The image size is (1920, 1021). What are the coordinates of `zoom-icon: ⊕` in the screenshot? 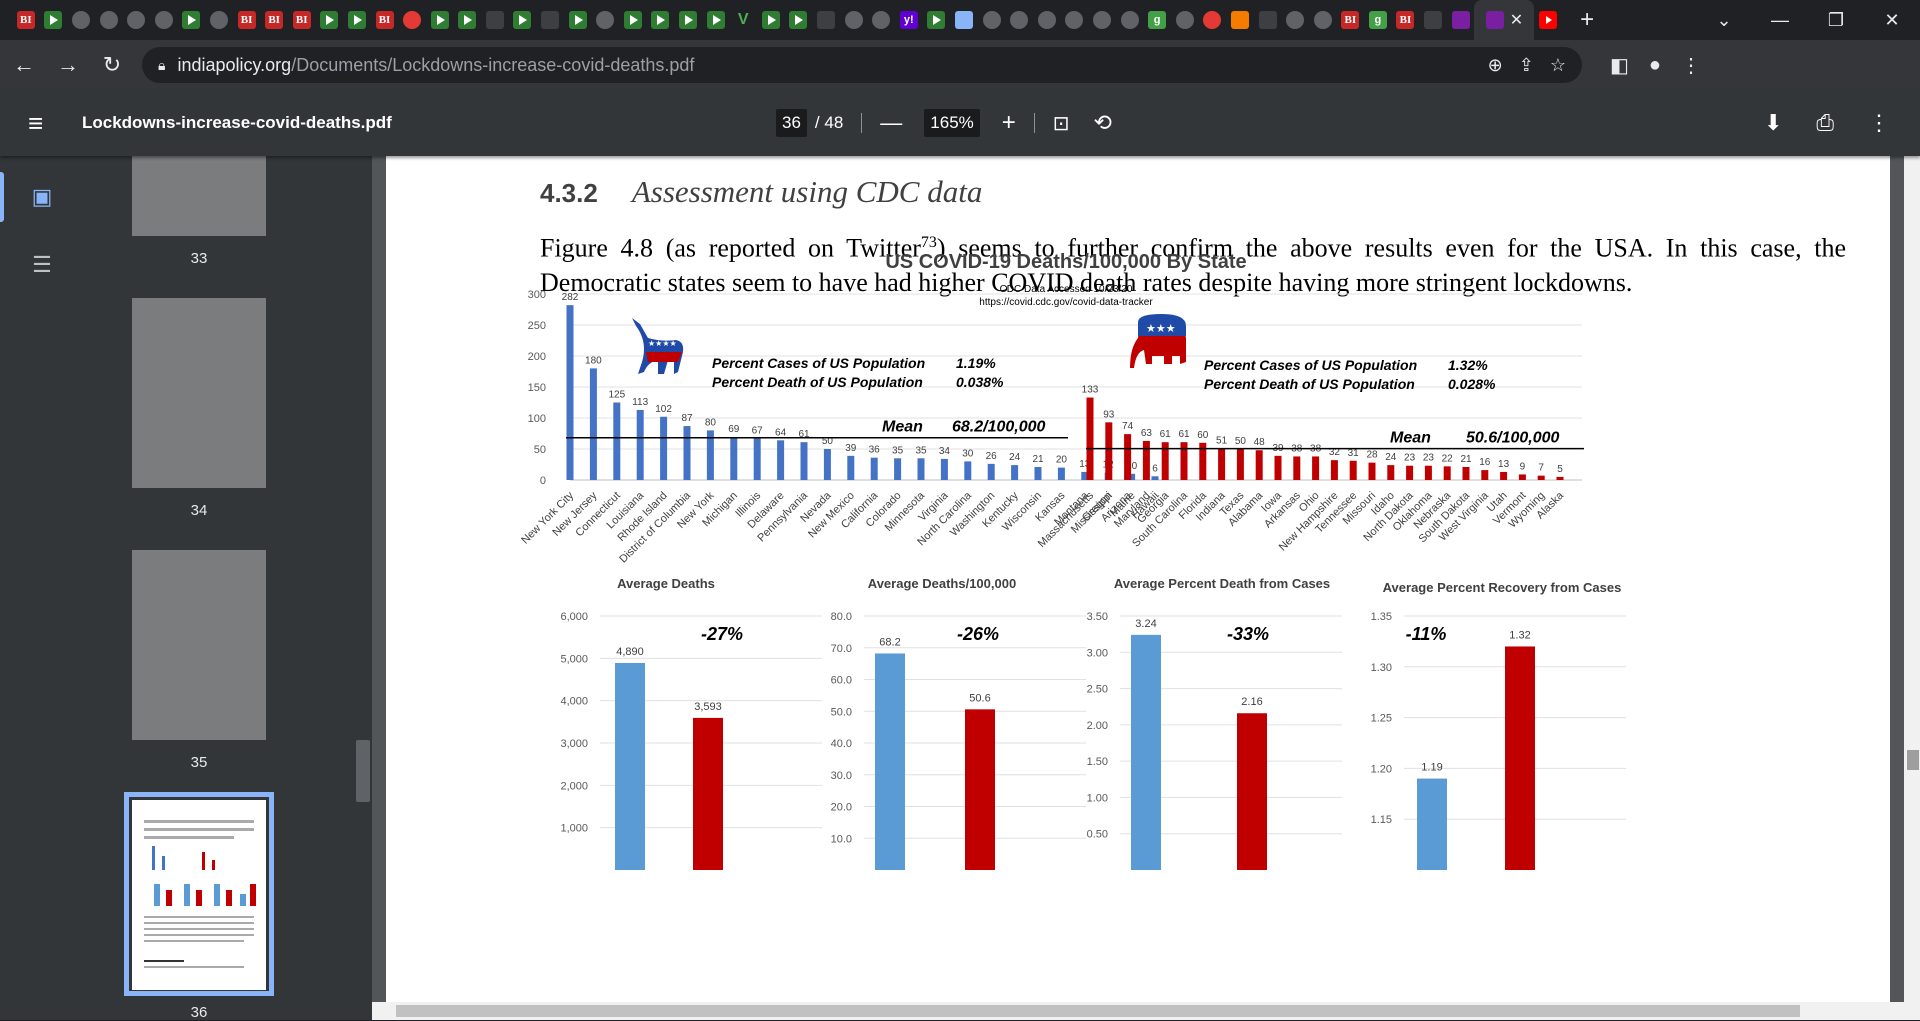 It's located at (1495, 64).